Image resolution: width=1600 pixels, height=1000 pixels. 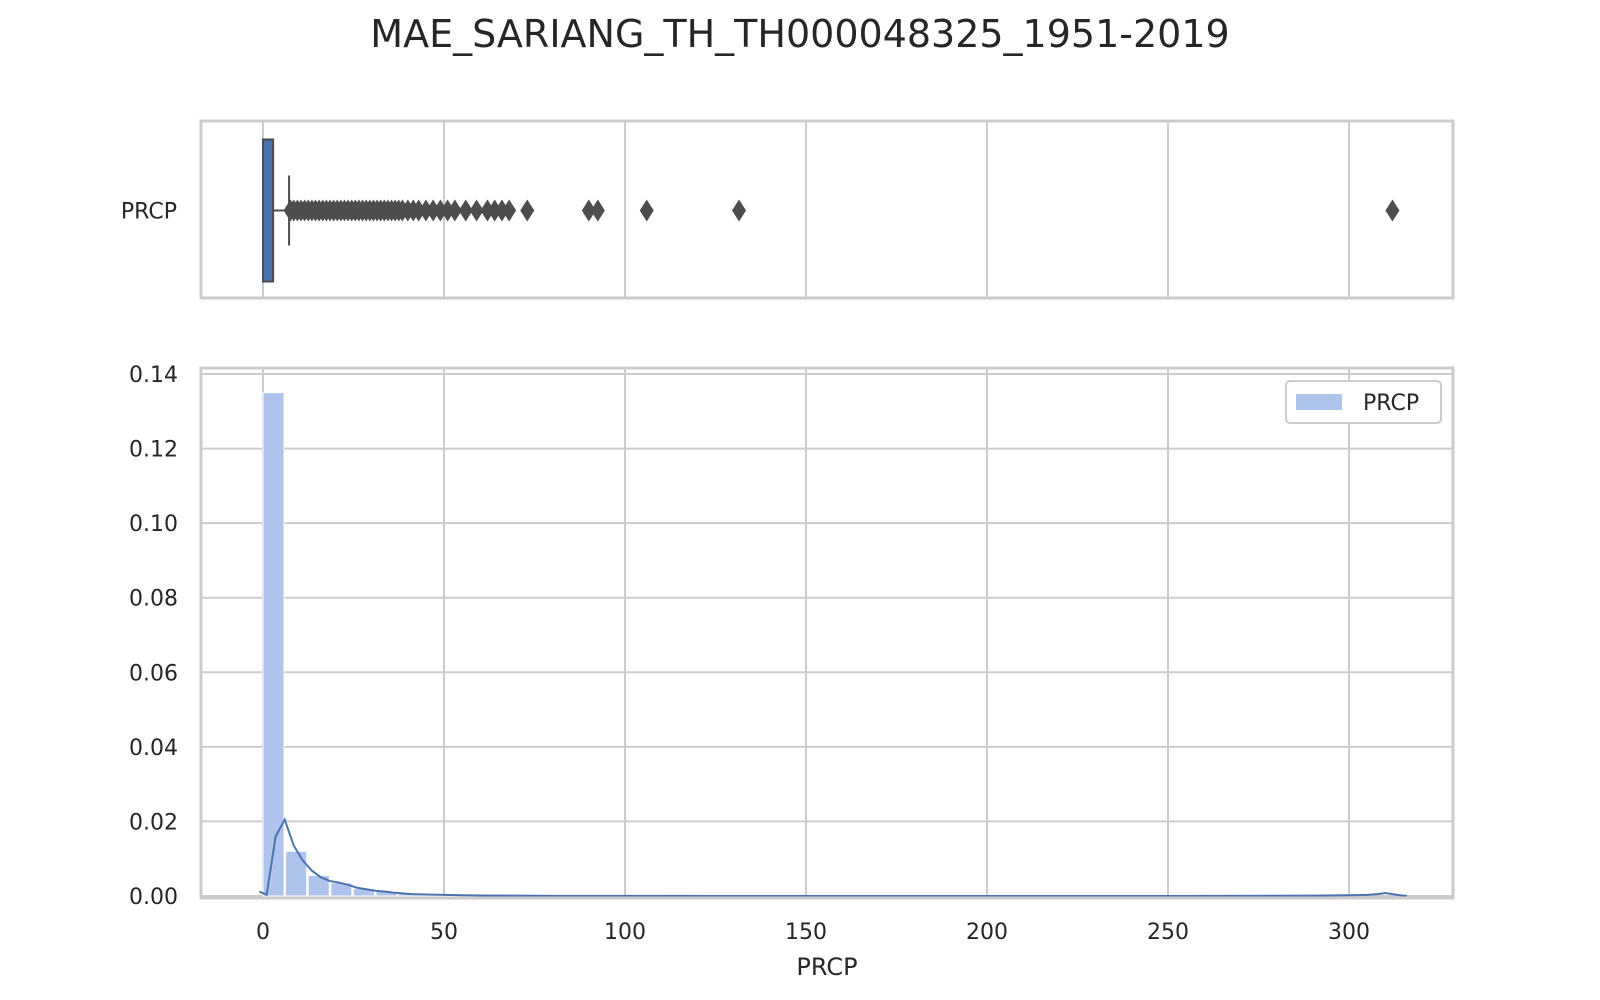 I want to click on x-tick-label: 50, so click(x=444, y=932).